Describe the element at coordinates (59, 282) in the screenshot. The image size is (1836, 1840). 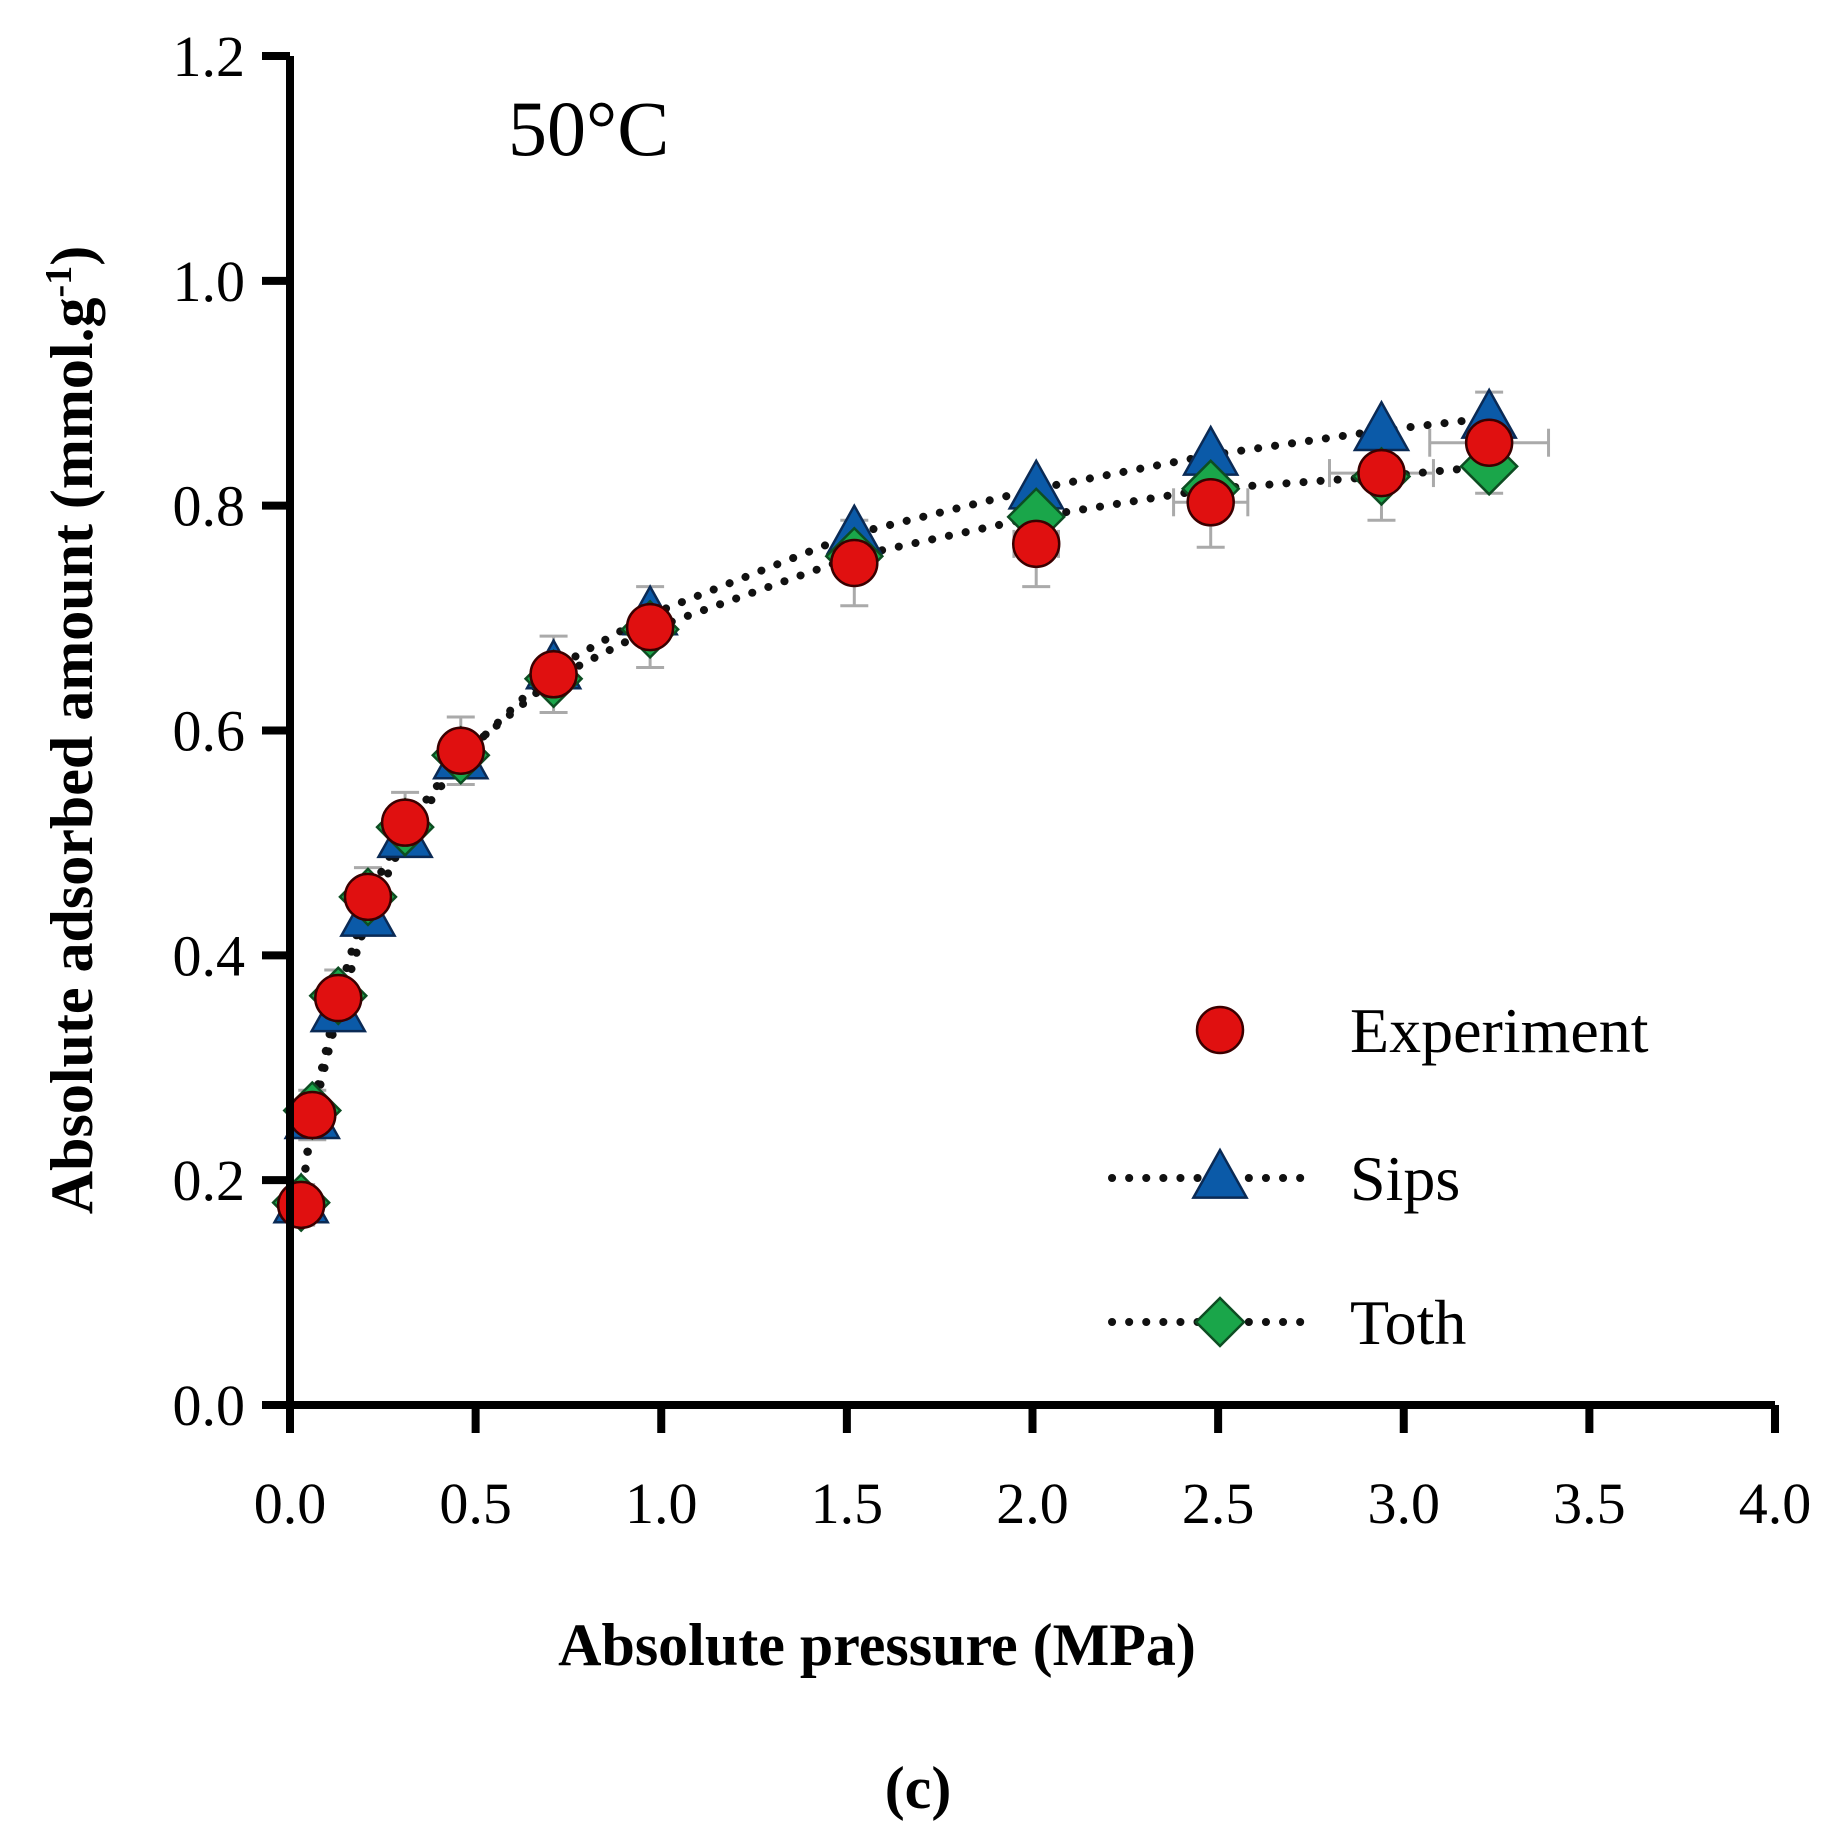
I see `y-axis-title-superscript: -1` at that location.